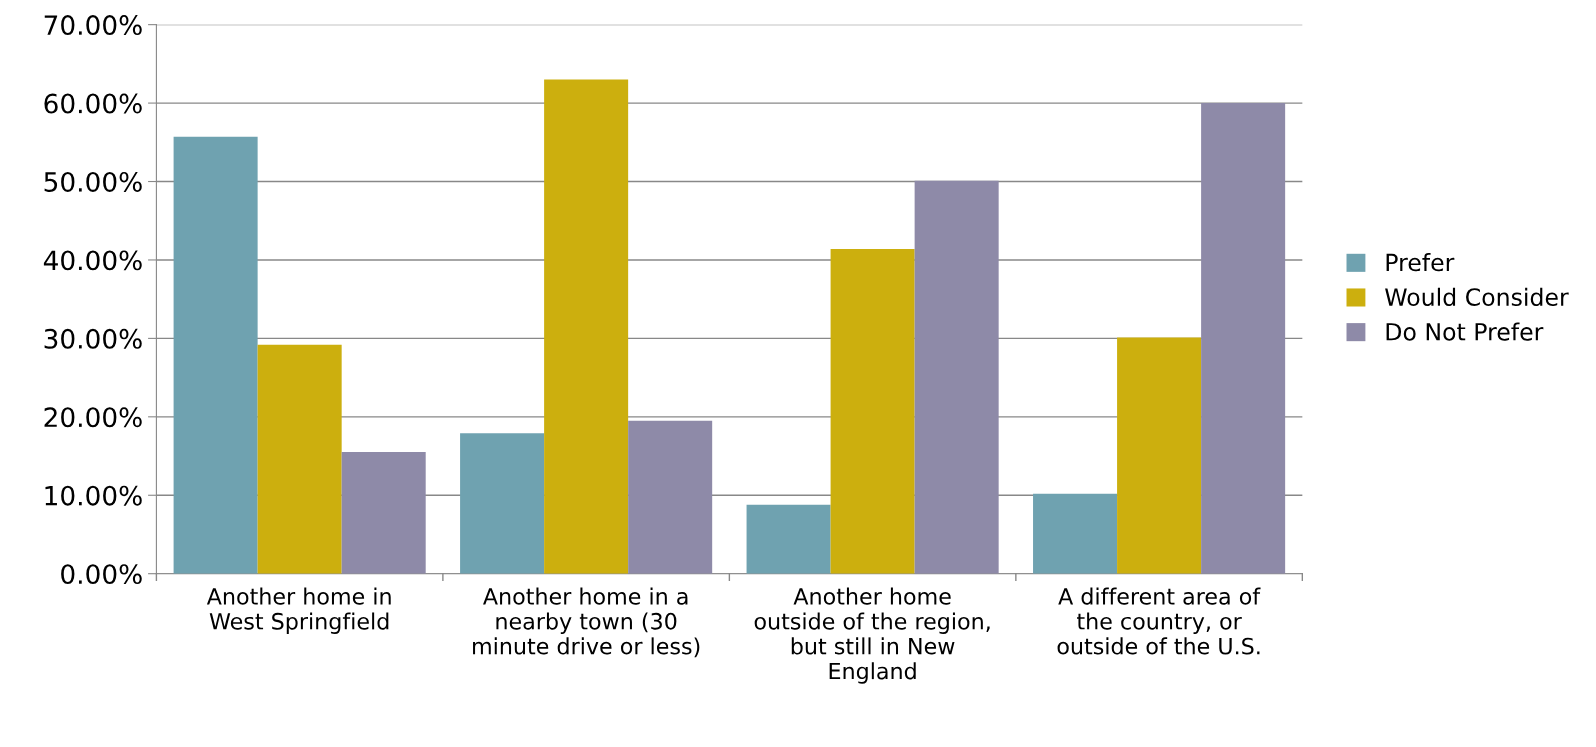  What do you see at coordinates (1465, 331) in the screenshot?
I see `legend-label: Do Not Prefer` at bounding box center [1465, 331].